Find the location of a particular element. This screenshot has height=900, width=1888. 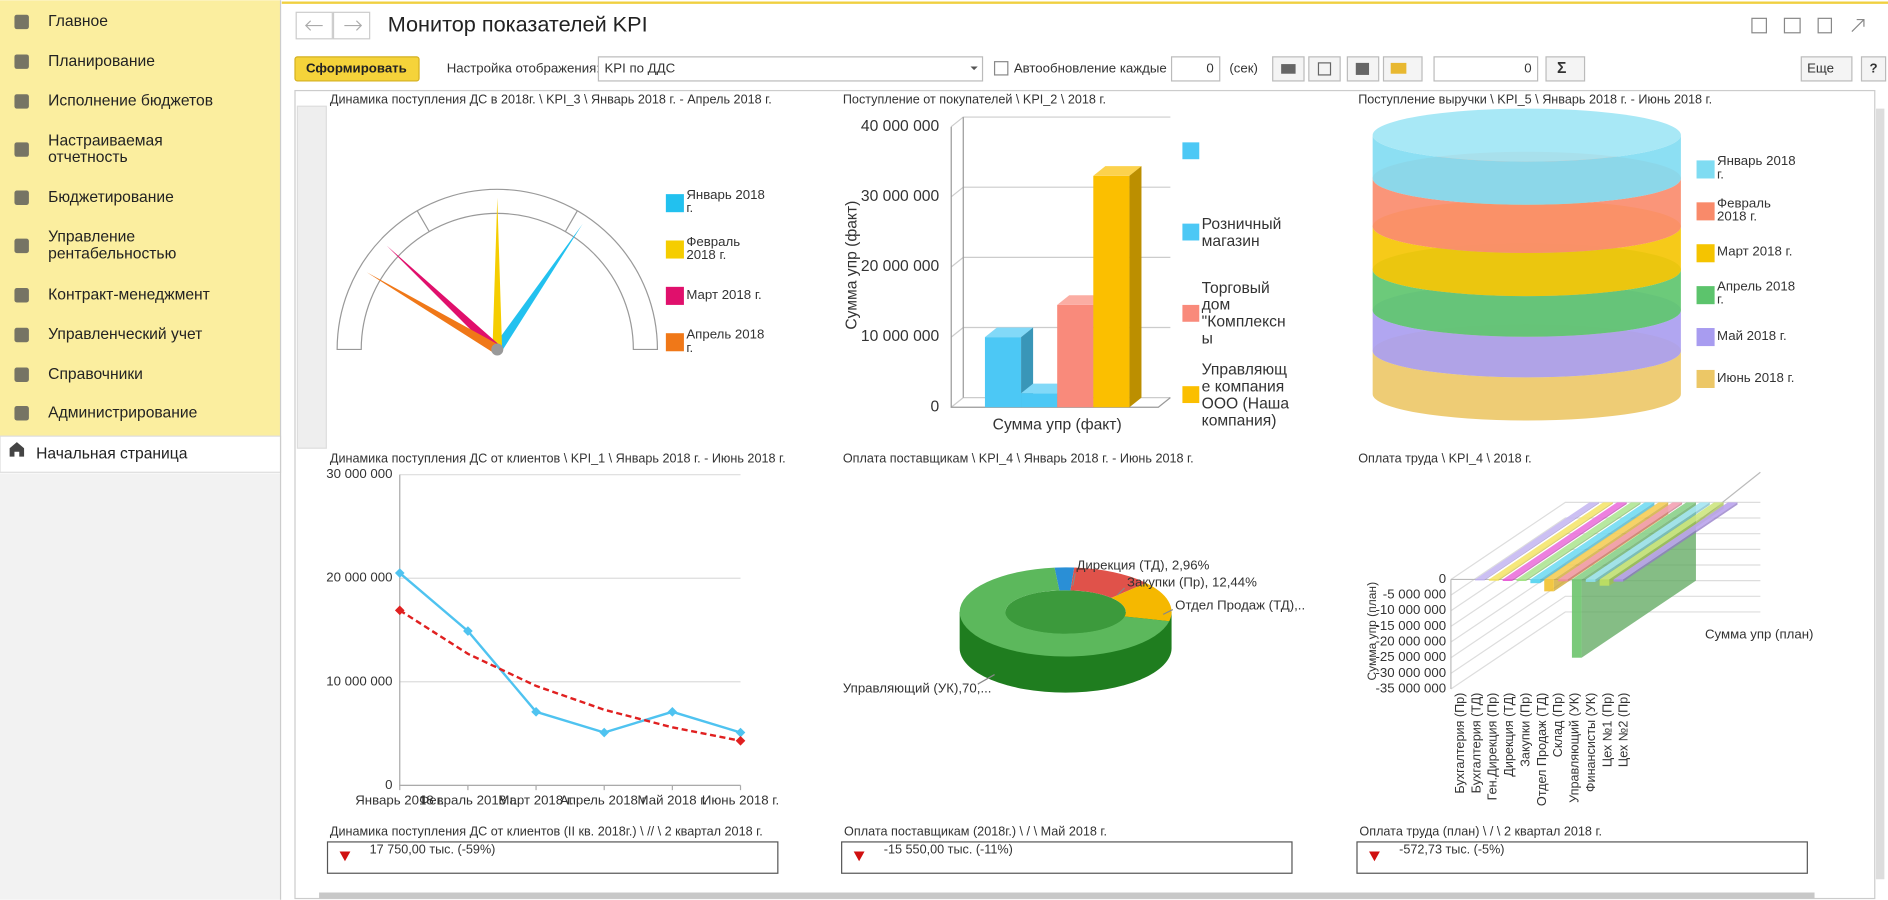

home-item is located at coordinates (141, 454).